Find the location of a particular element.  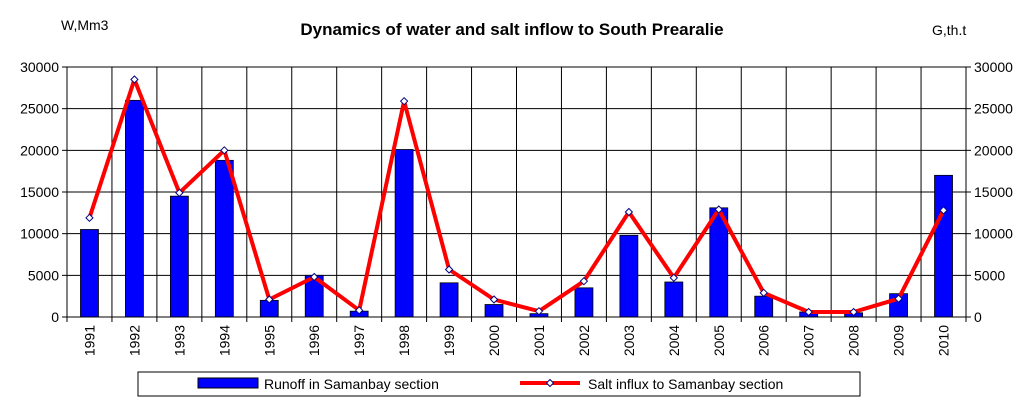

bar-1991 is located at coordinates (89, 273).